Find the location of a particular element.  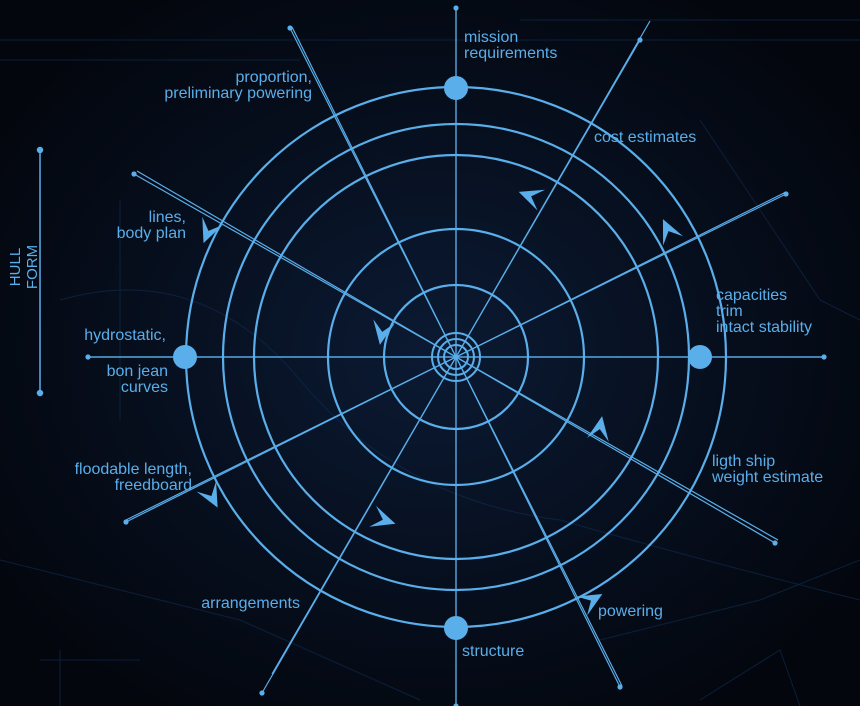

label-floodable-length: floodable length, freedboard is located at coordinates (133, 477).